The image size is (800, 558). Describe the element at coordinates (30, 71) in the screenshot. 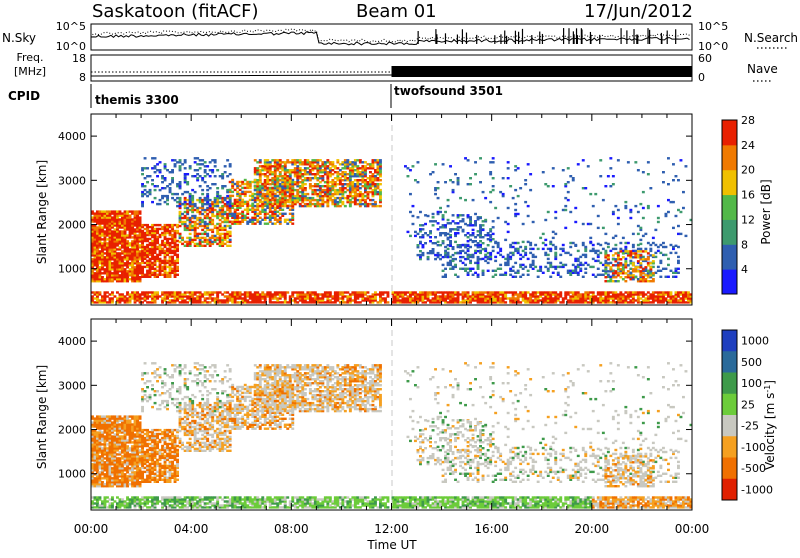

I see `freq-label-bottom: [MHz]` at that location.